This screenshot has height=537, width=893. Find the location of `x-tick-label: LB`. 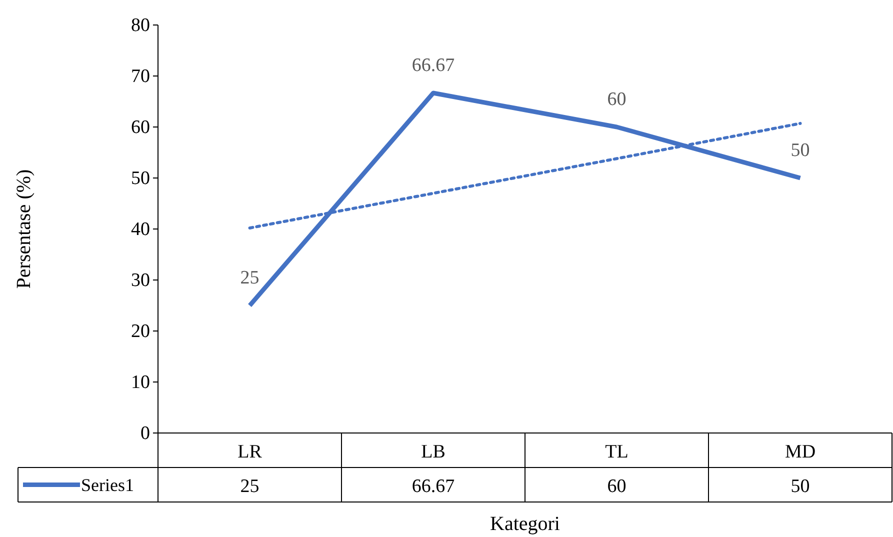

x-tick-label: LB is located at coordinates (433, 451).